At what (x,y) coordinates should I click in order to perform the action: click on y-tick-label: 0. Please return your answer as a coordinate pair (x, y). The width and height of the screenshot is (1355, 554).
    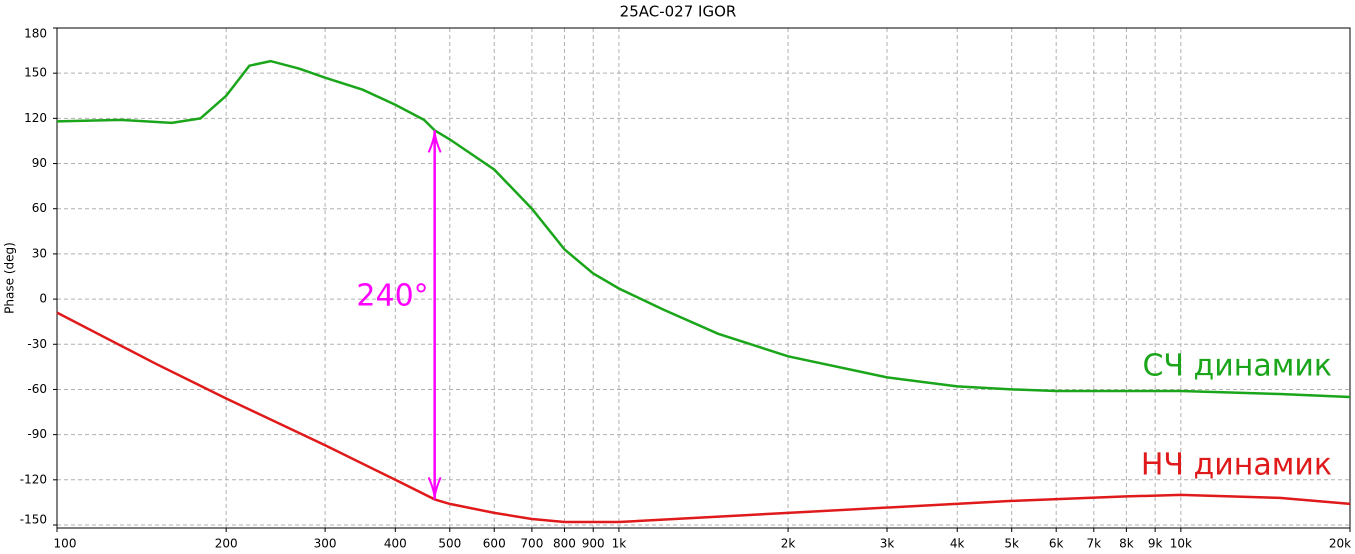
    Looking at the image, I should click on (43, 299).